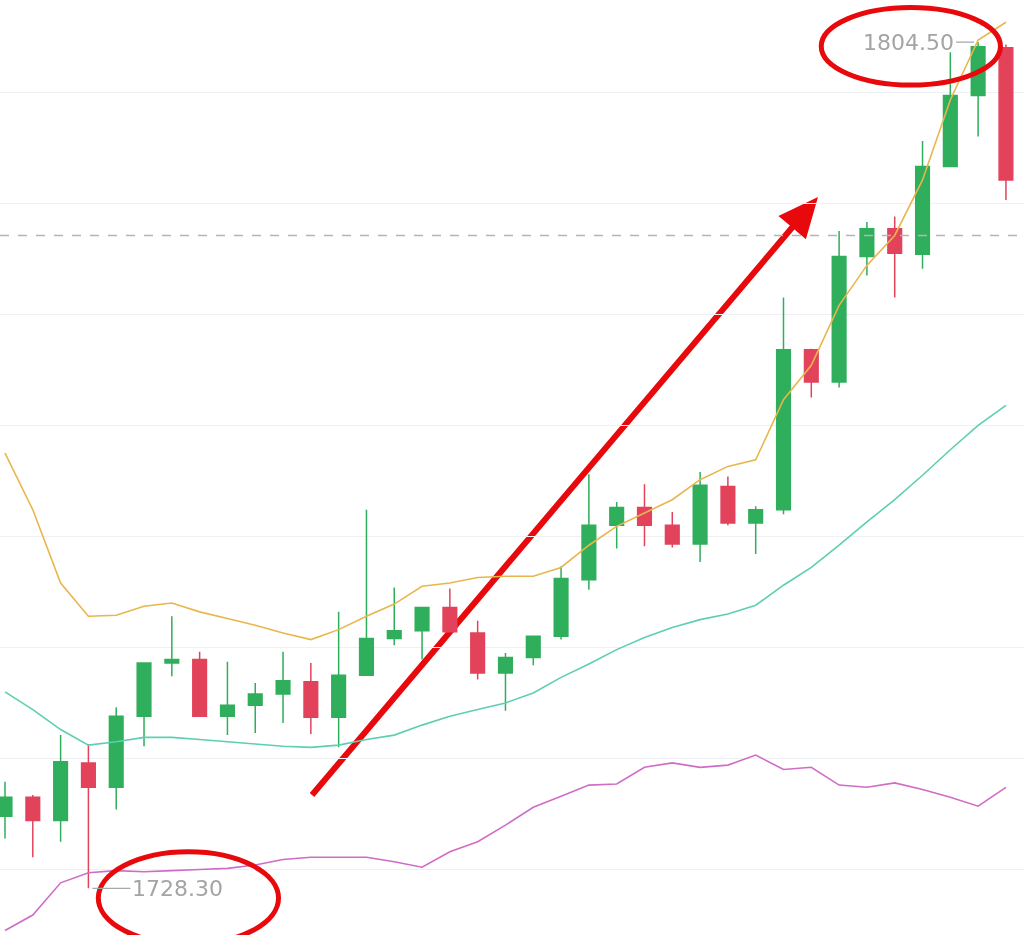  I want to click on annotation: 1728.30, so click(177, 888).